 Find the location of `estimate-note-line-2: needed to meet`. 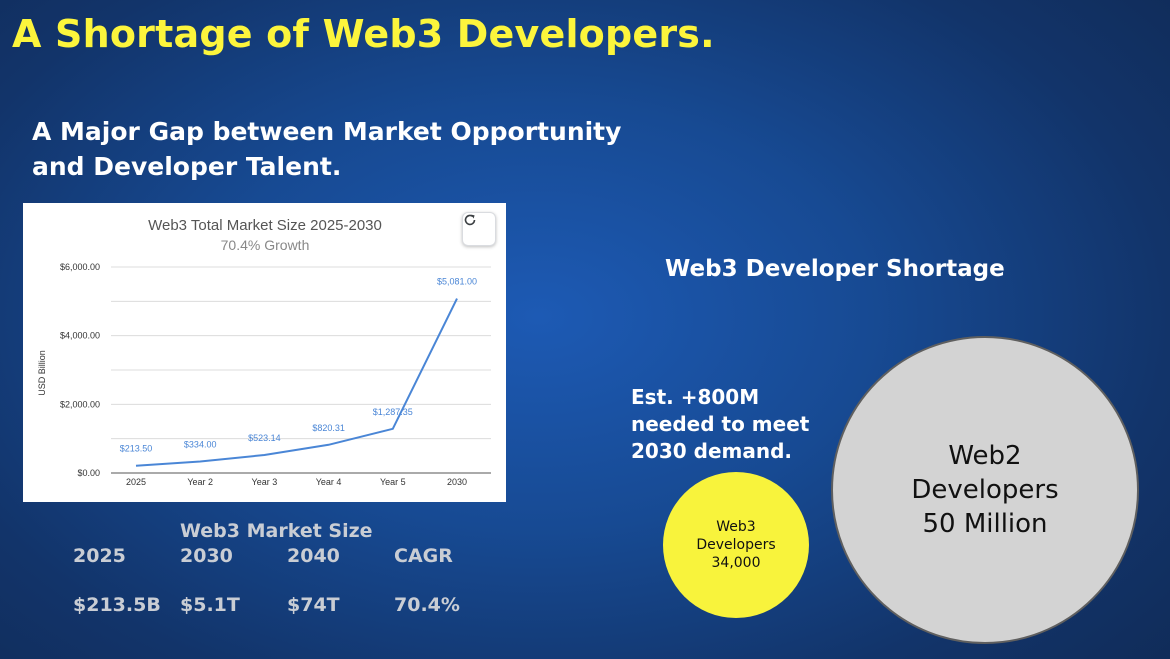

estimate-note-line-2: needed to meet is located at coordinates (720, 424).